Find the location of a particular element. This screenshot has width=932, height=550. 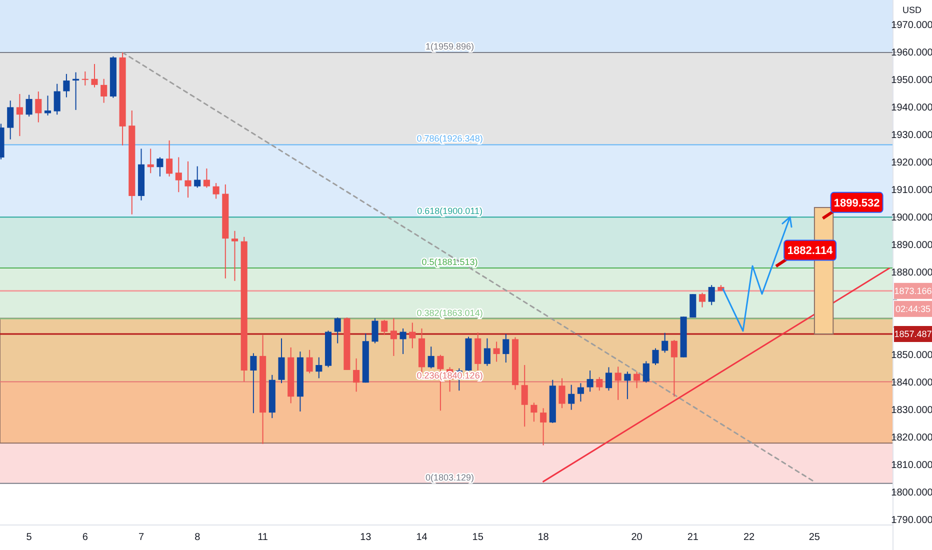

ref-line-label: 0.382(1863.014) is located at coordinates (449, 313).